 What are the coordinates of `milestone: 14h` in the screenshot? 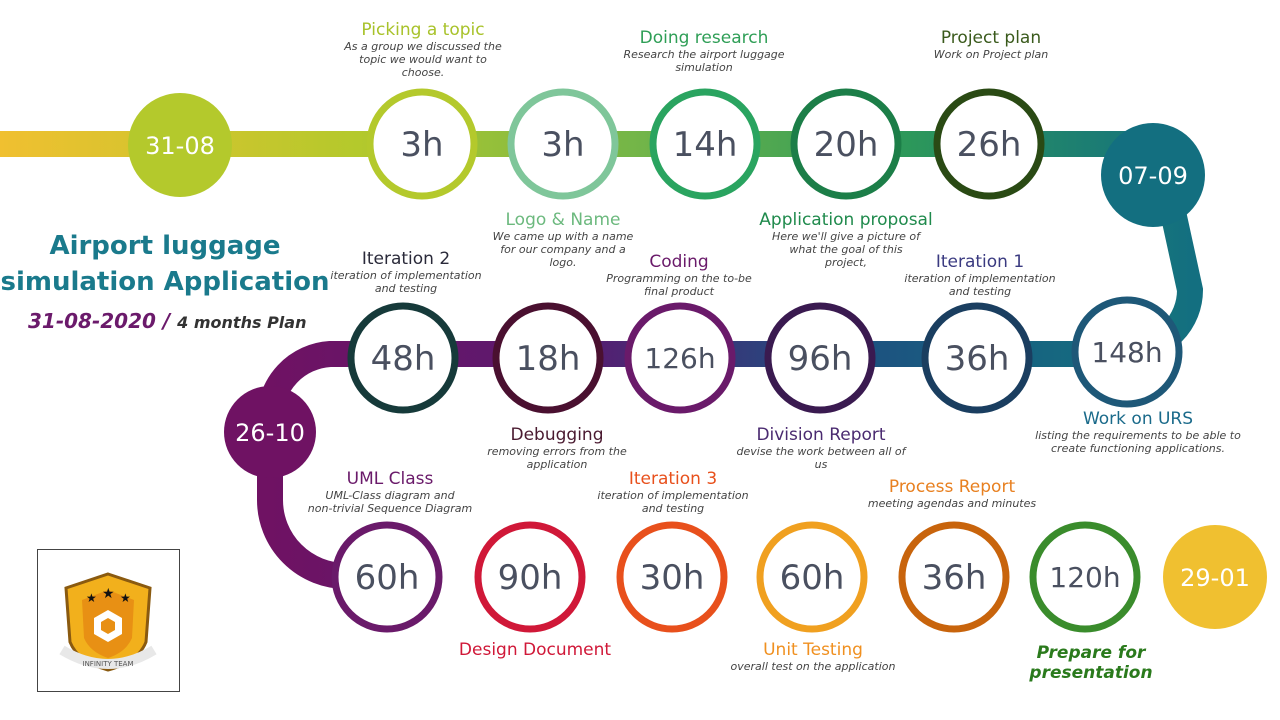 It's located at (705, 144).